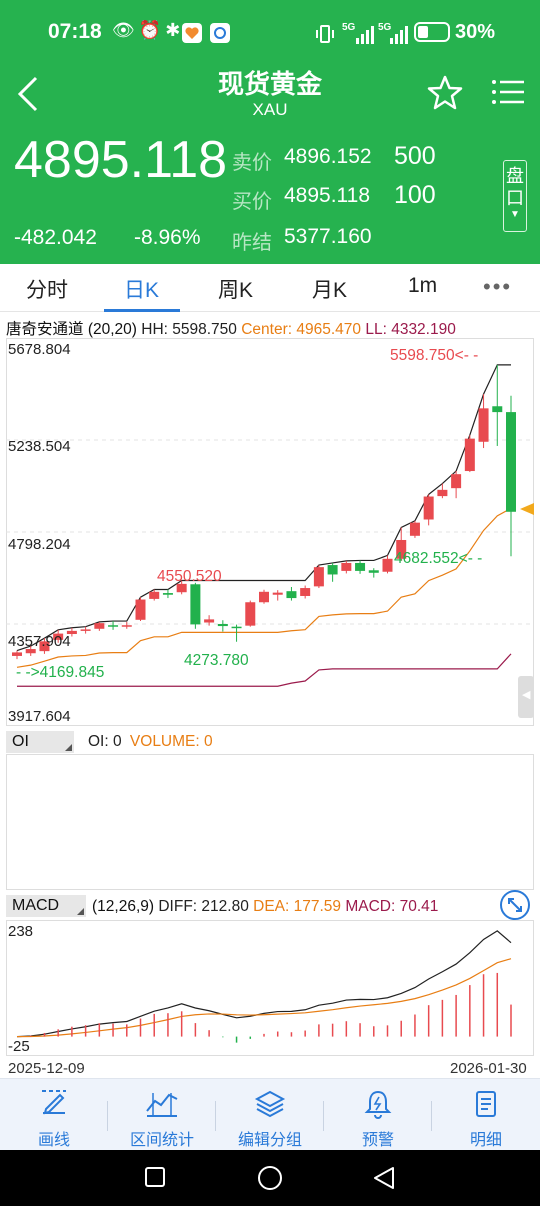 The width and height of the screenshot is (540, 1206). Describe the element at coordinates (148, 30) in the screenshot. I see `status-icons: 👁⏰✱` at that location.